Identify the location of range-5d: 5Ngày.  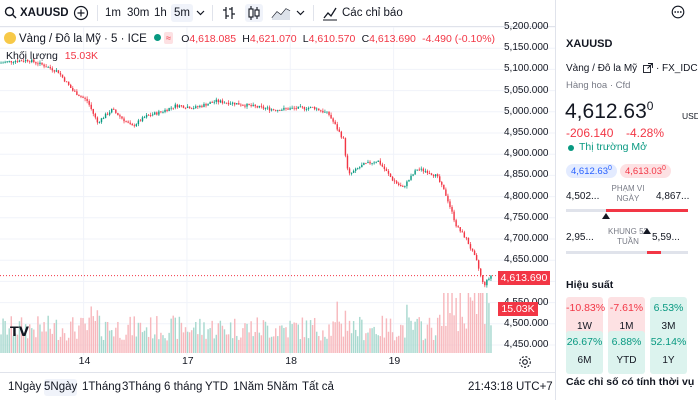
(61, 387).